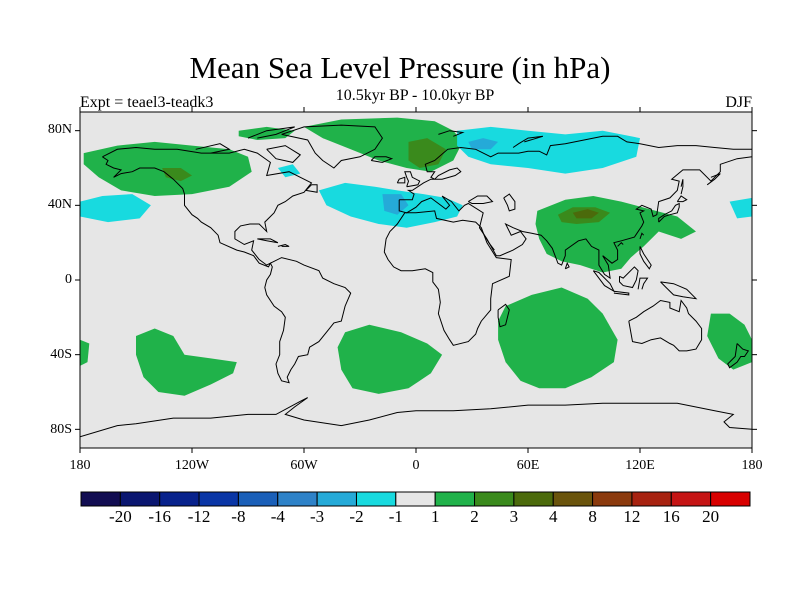 Image resolution: width=800 pixels, height=600 pixels. What do you see at coordinates (738, 356) in the screenshot?
I see `coastline-new-zealand` at bounding box center [738, 356].